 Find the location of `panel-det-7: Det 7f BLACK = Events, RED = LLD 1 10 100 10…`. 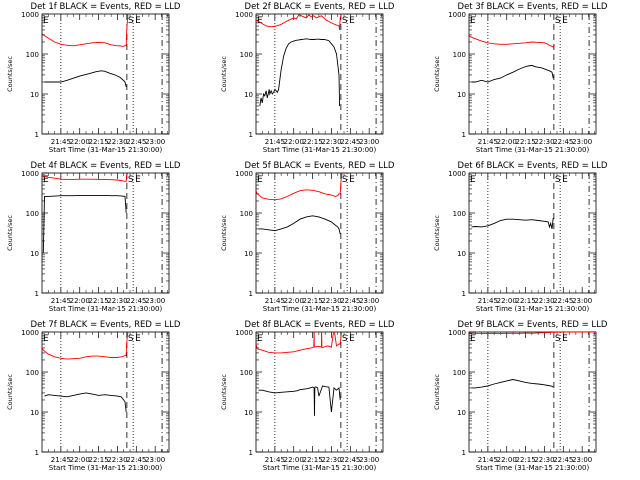

panel-det-7: Det 7f BLACK = Events, RED = LLD 1 10 100 10… is located at coordinates (93, 396).